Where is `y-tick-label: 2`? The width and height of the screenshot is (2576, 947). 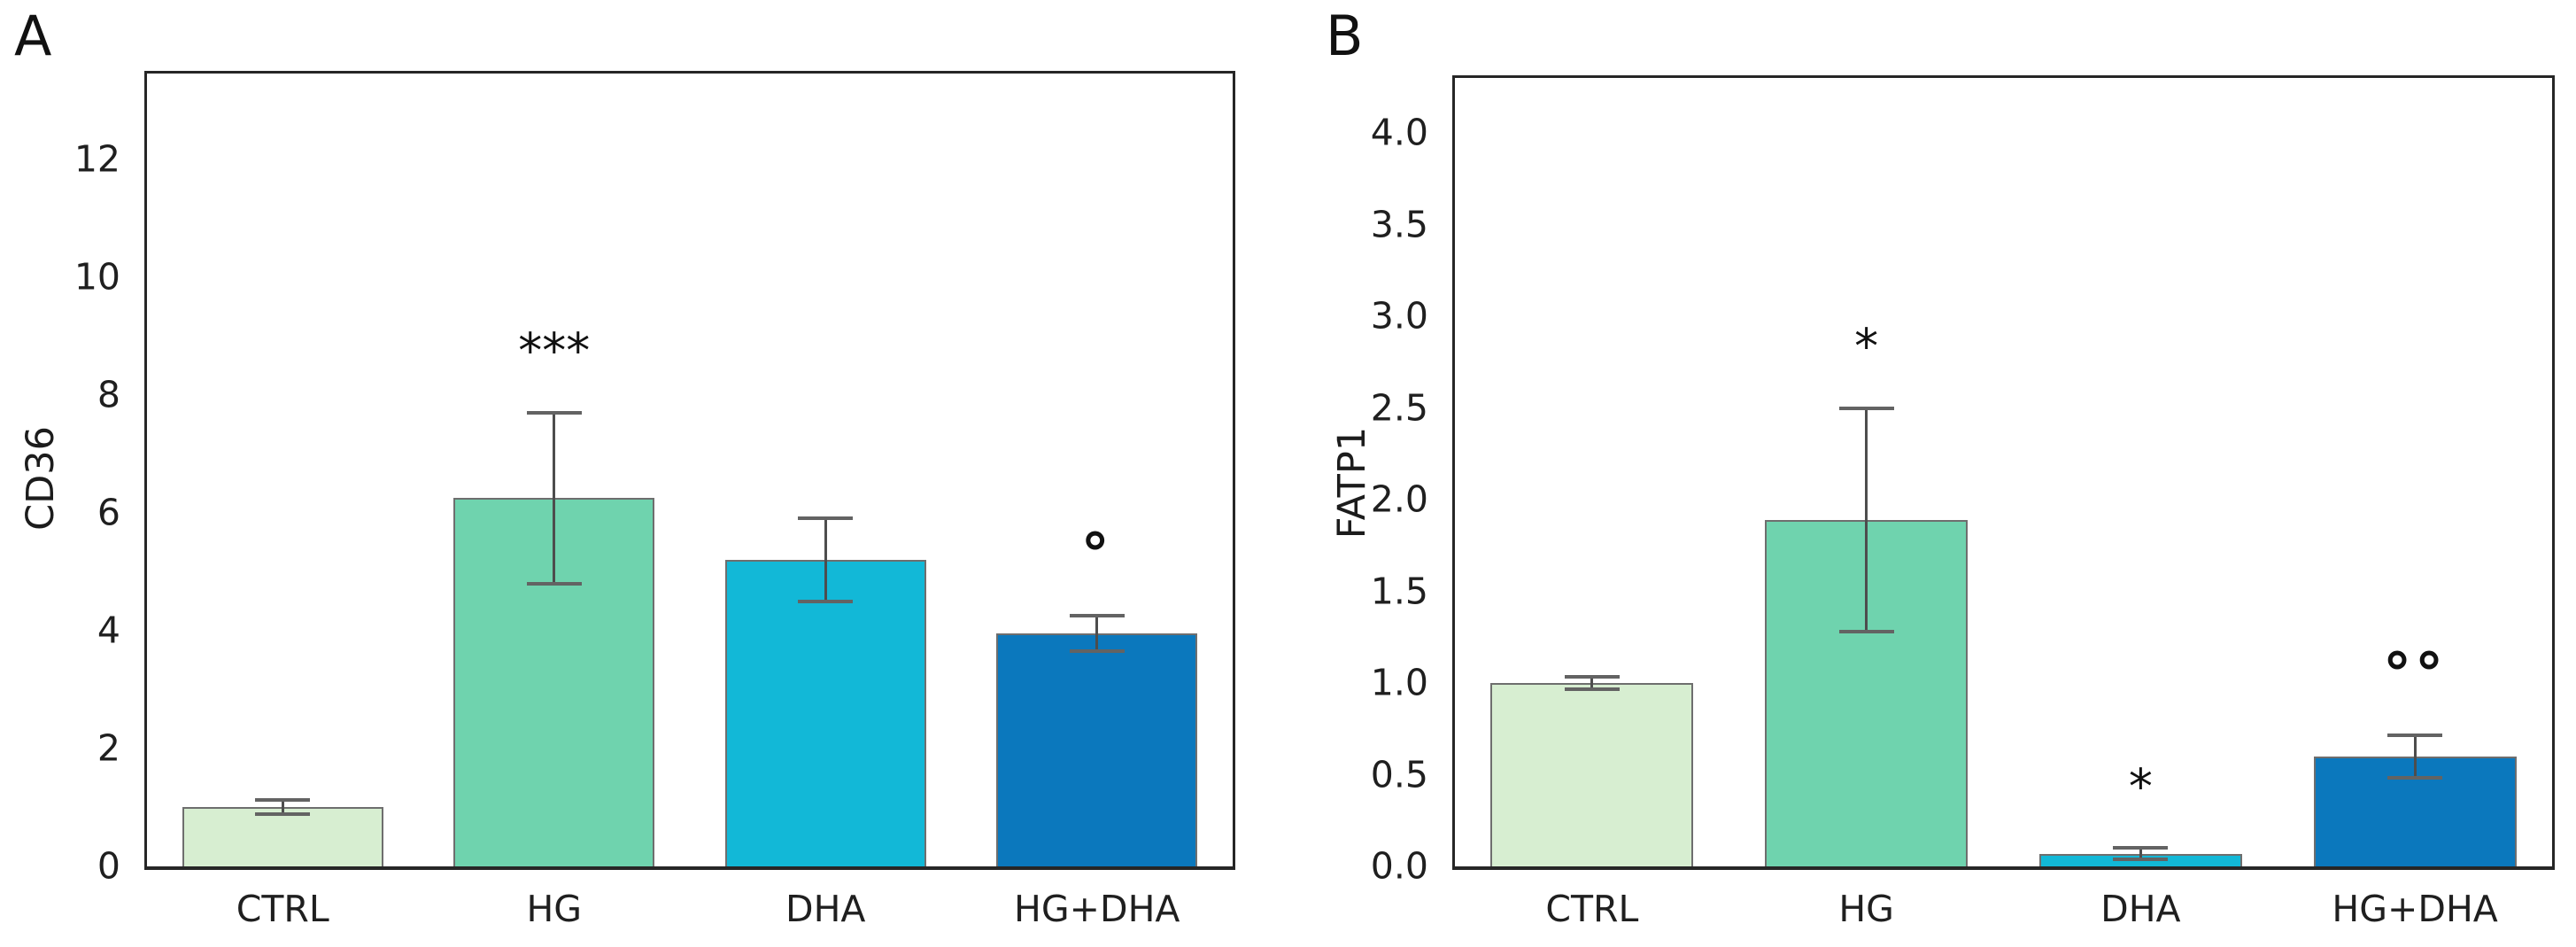 y-tick-label: 2 is located at coordinates (108, 748).